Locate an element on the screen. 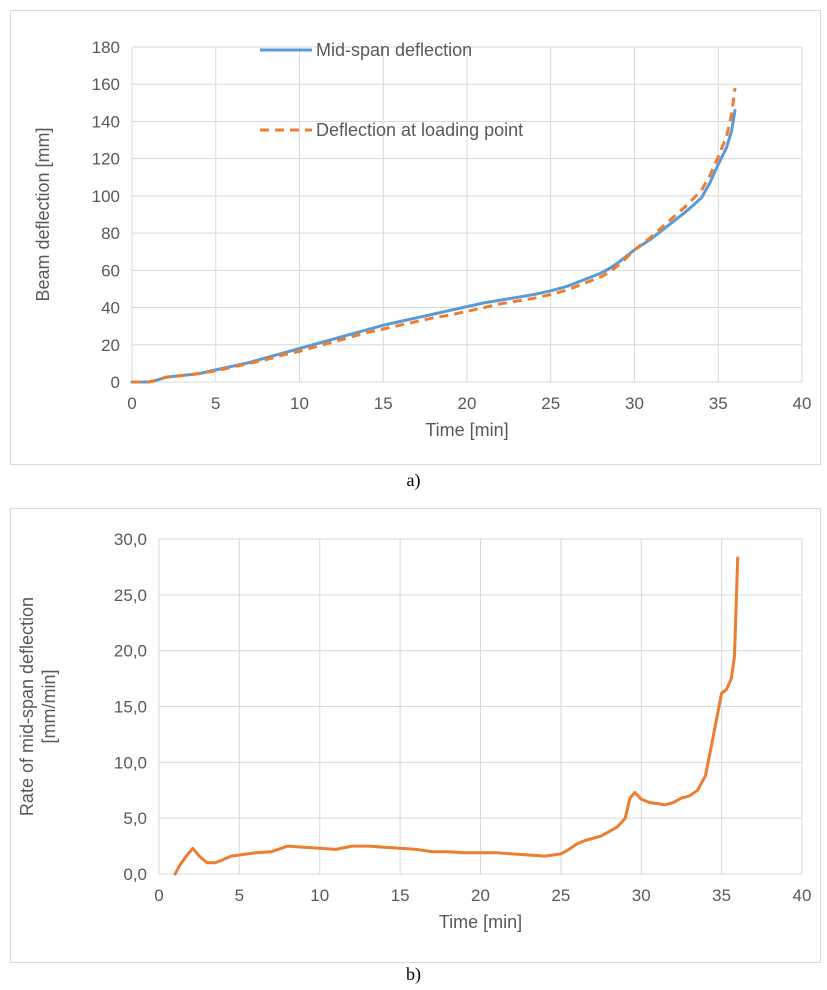 The image size is (827, 990). chartb-ytick-label: 30,0 is located at coordinates (130, 539).